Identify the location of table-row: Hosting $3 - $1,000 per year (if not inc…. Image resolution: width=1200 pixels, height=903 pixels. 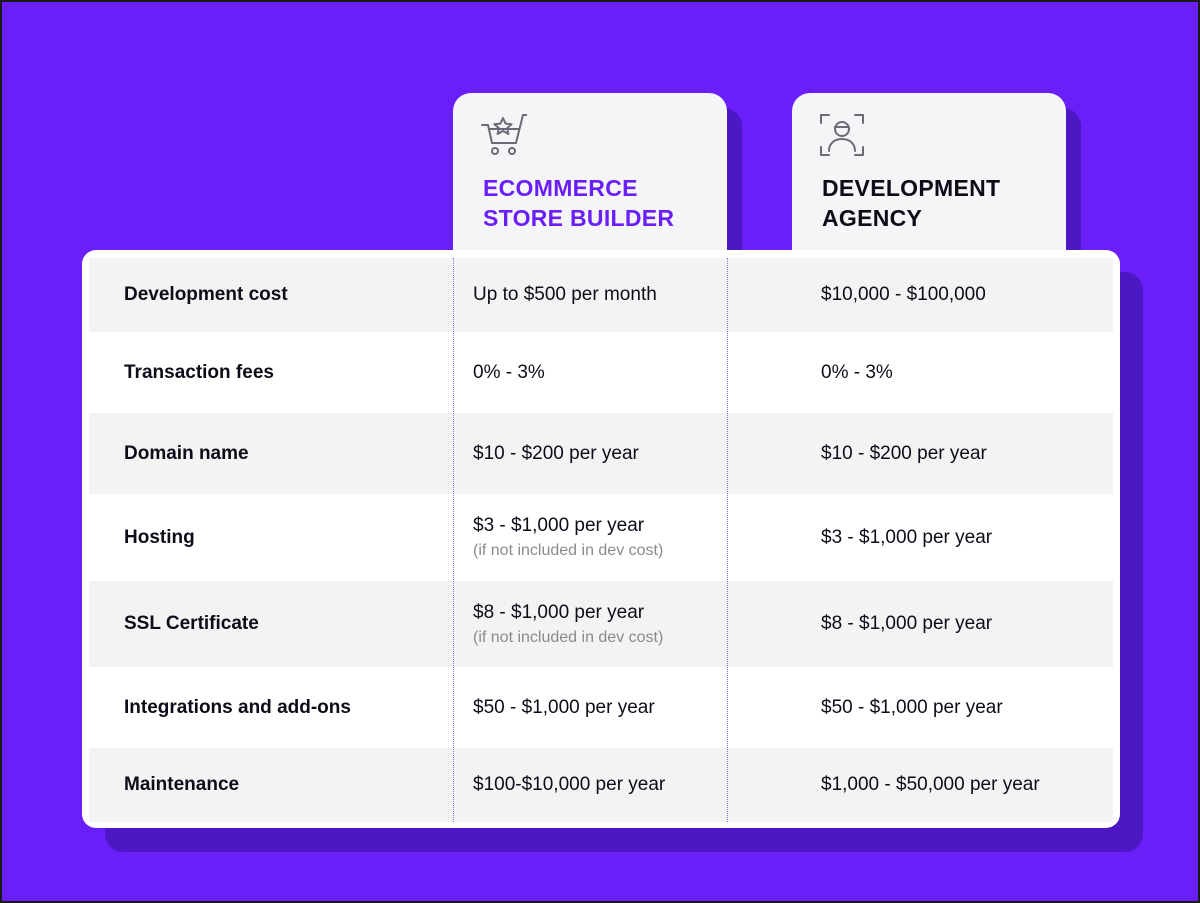
(601, 537).